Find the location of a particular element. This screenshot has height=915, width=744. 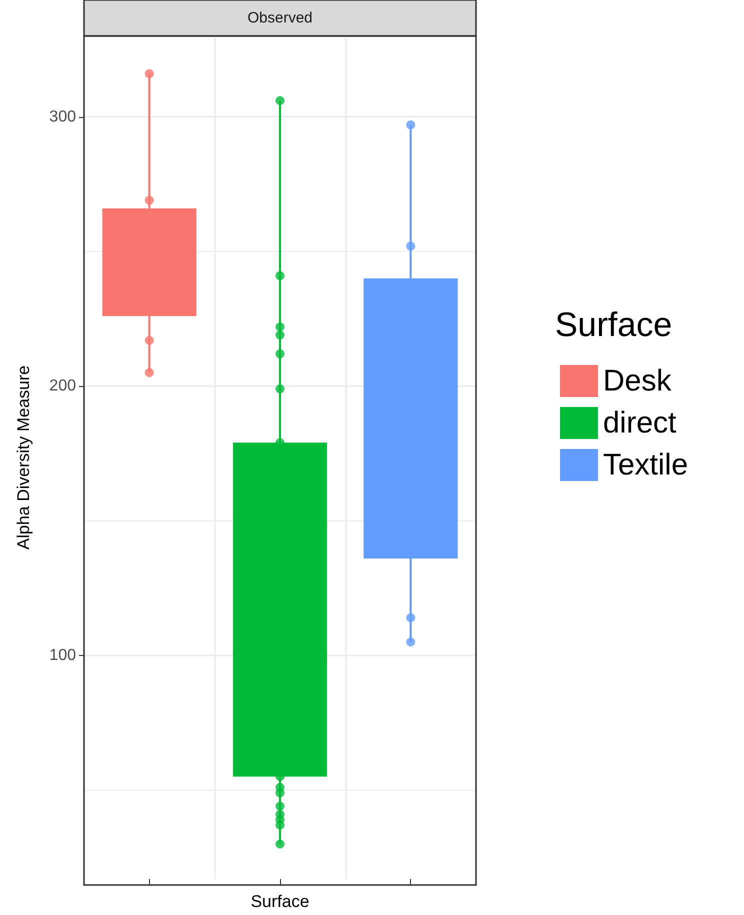

chart-title: Observed is located at coordinates (280, 18).